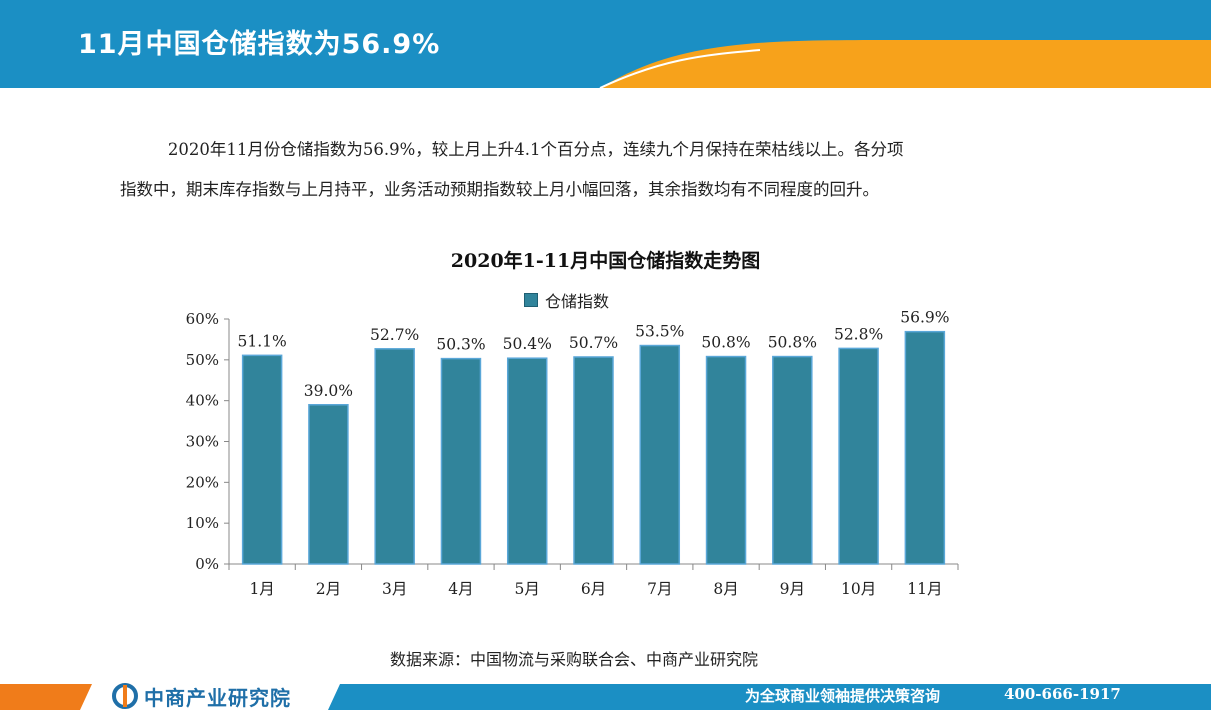  Describe the element at coordinates (574, 659) in the screenshot. I see `data-source: 数据来源：中国物流与采购联合会、中商产业研究院` at that location.